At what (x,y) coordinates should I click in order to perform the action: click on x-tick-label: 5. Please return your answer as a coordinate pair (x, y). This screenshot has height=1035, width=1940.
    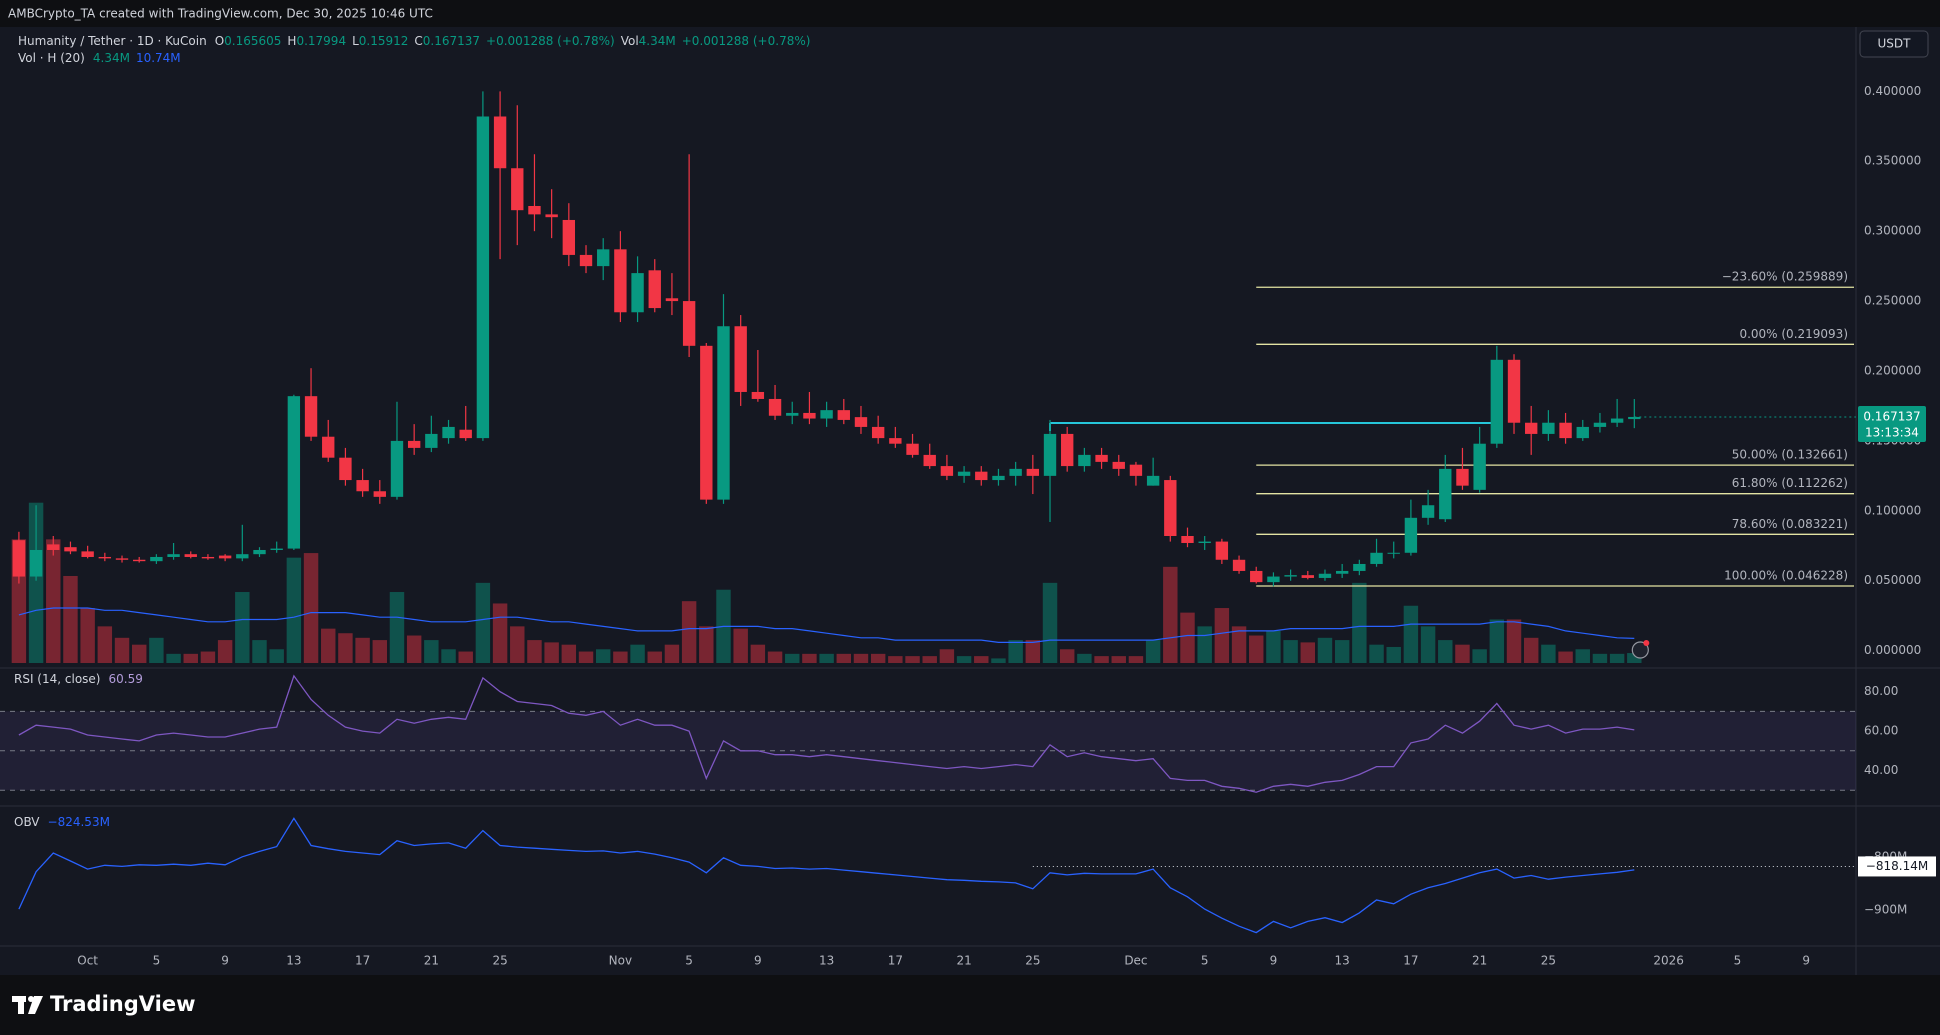
    Looking at the image, I should click on (157, 961).